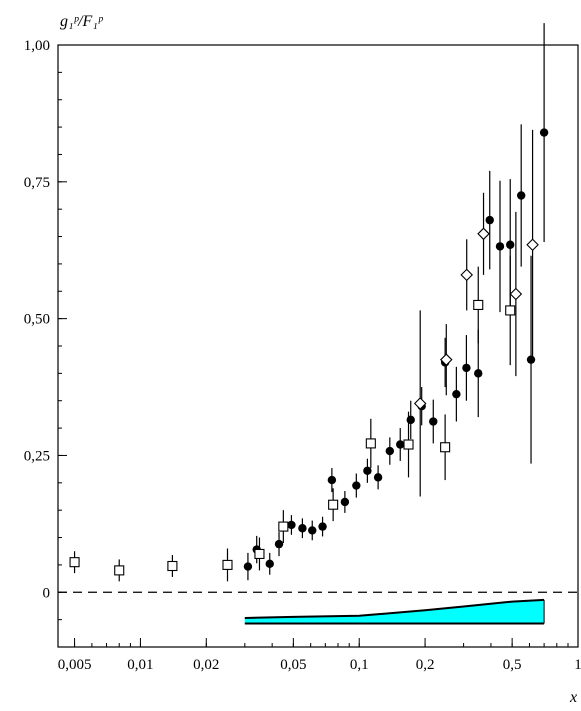 This screenshot has width=581, height=711. I want to click on systematic-error-band, so click(394, 611).